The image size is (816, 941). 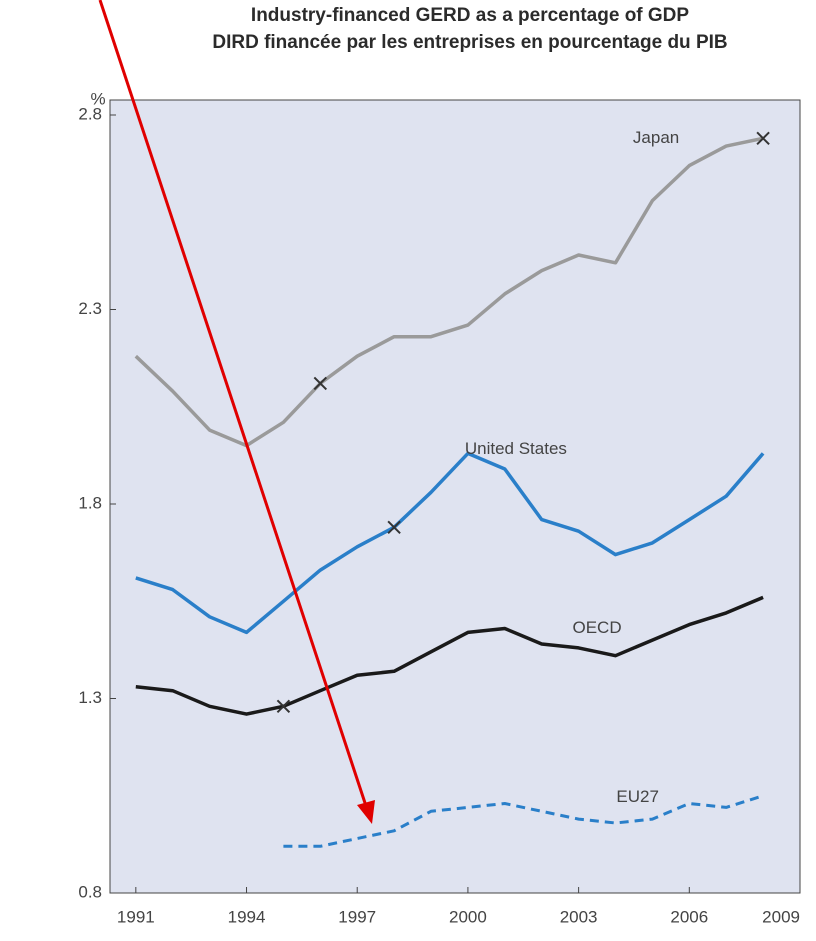 What do you see at coordinates (516, 448) in the screenshot?
I see `series-label: United States` at bounding box center [516, 448].